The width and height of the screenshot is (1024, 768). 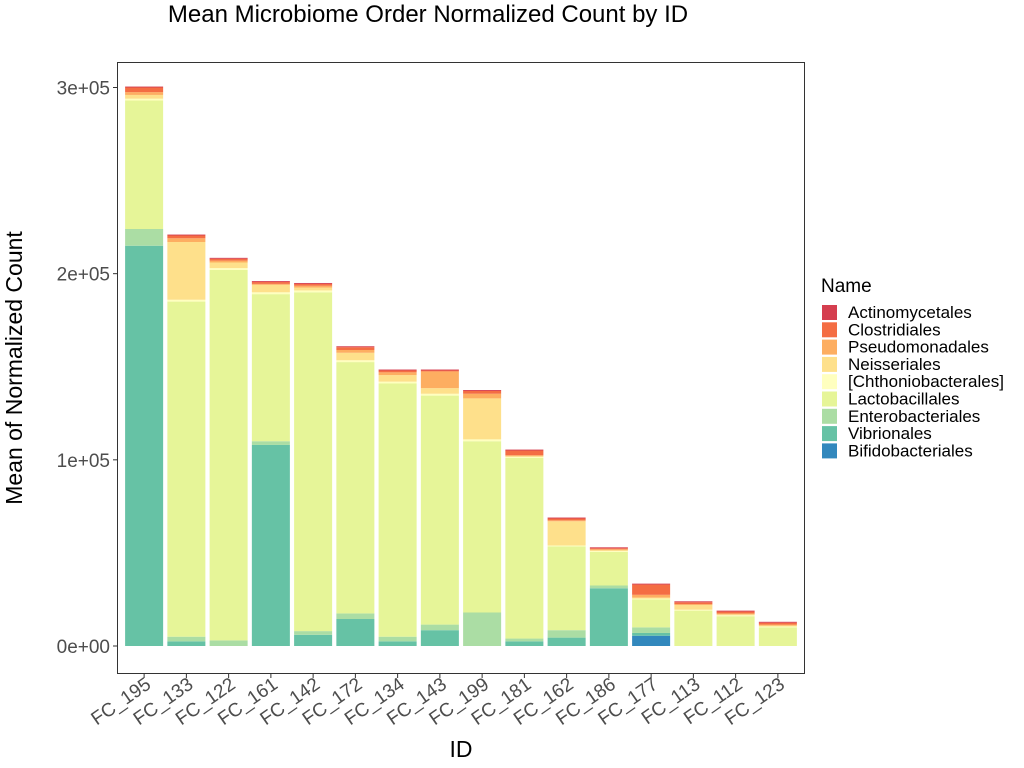 I want to click on legend-label: Vibrionales, so click(x=890, y=433).